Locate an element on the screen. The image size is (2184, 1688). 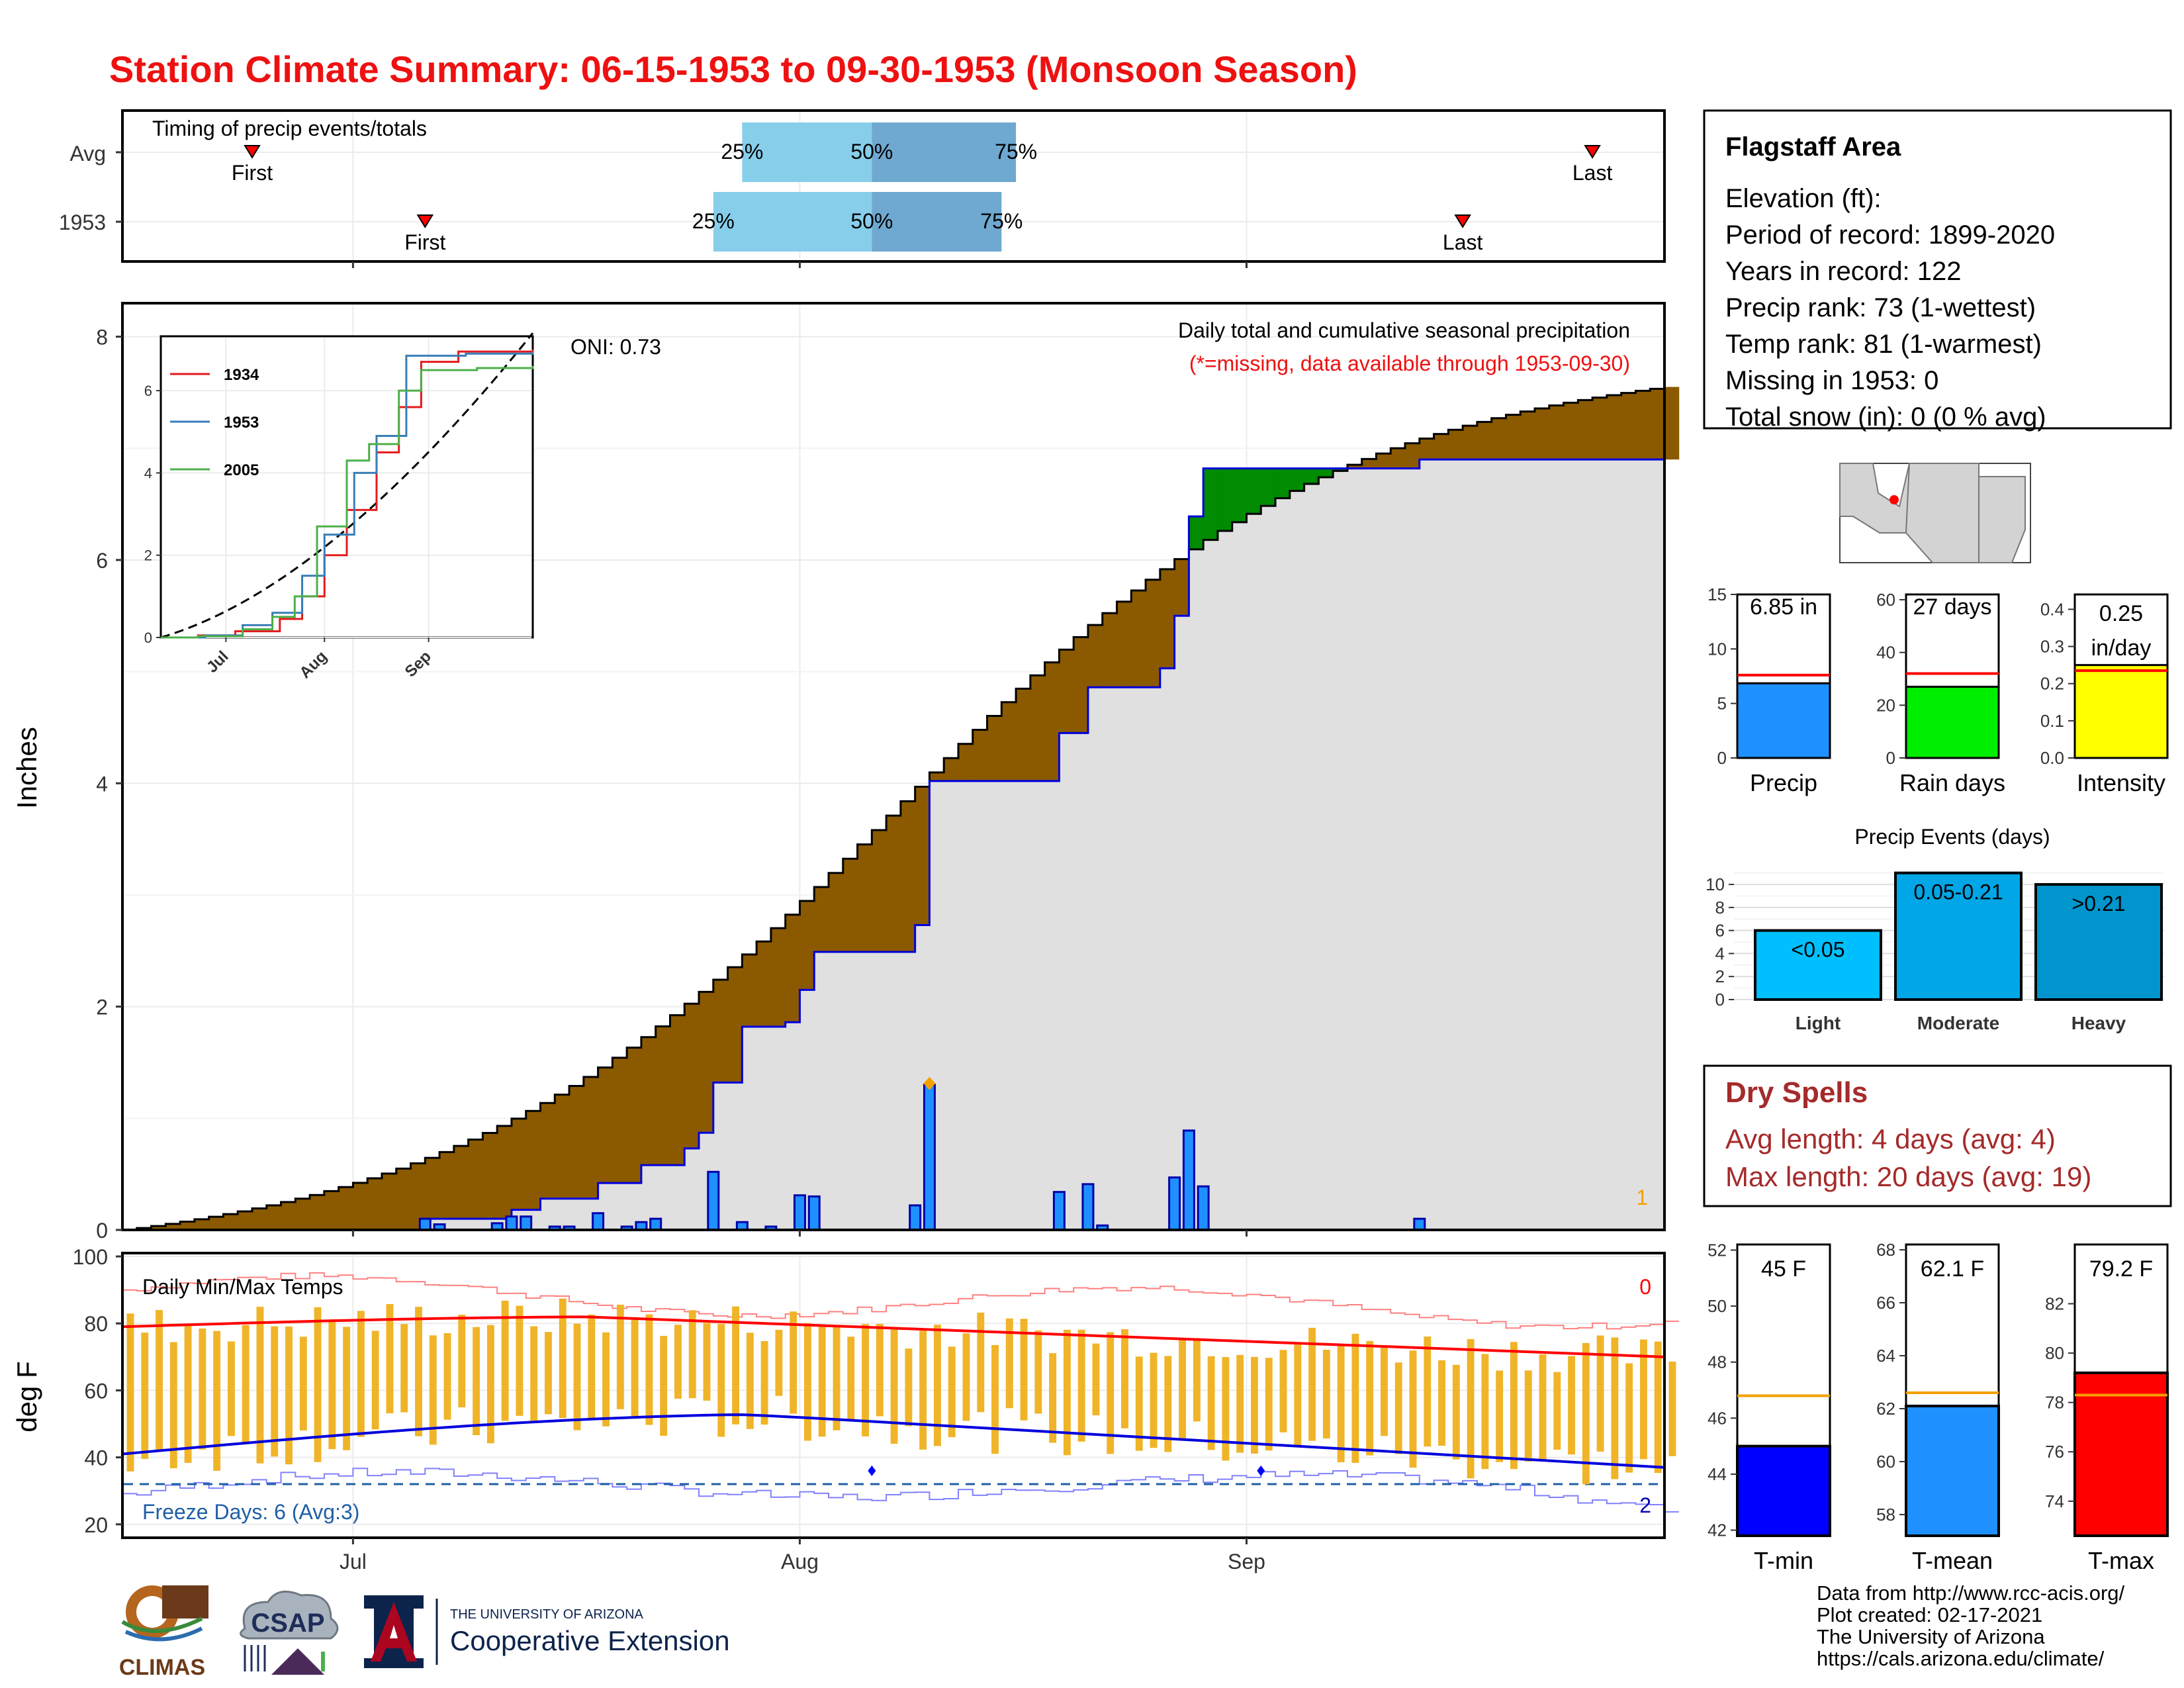
mini-bar-ytick: 0 is located at coordinates (1722, 758).